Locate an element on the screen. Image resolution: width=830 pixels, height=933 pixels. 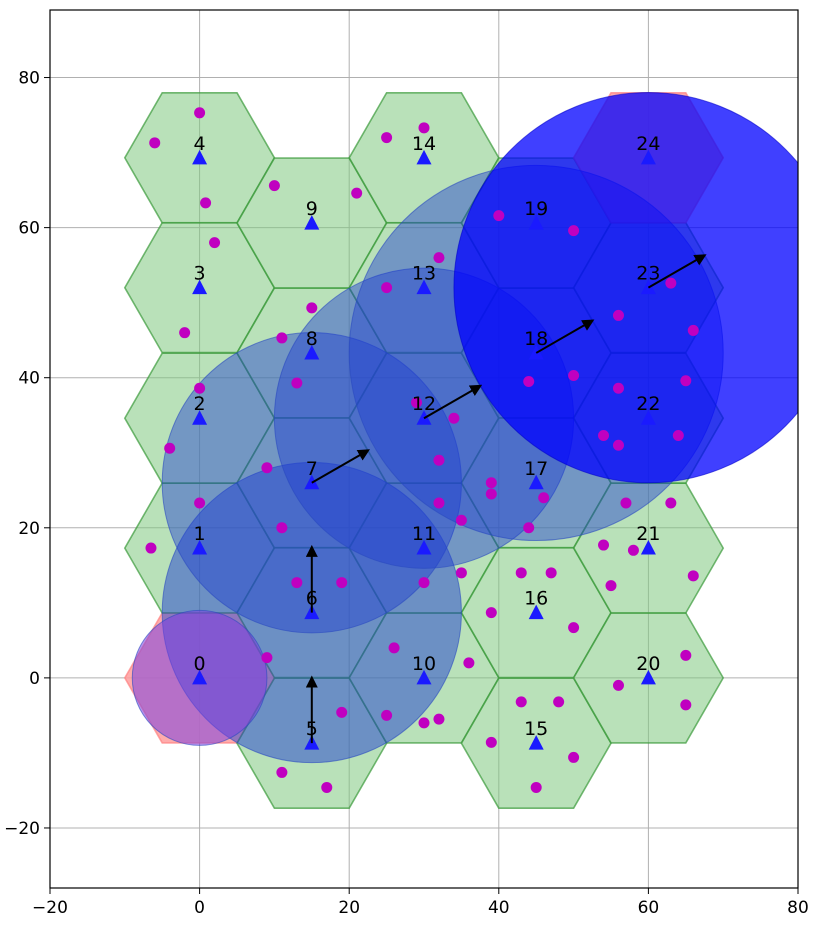
cell-label-18: 18 is located at coordinates (536, 339).